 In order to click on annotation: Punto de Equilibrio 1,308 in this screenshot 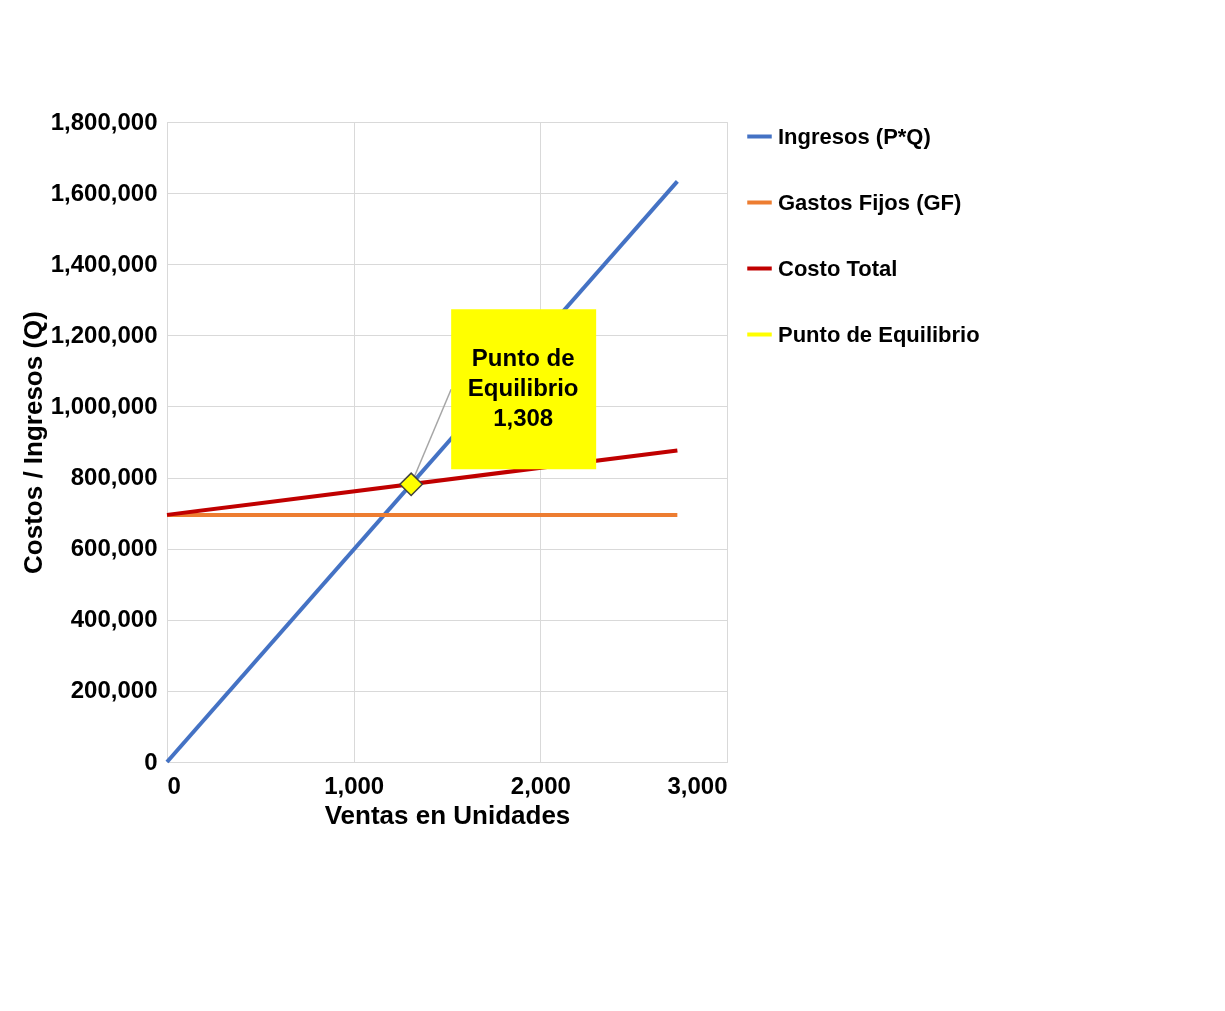, I will do `click(523, 388)`.